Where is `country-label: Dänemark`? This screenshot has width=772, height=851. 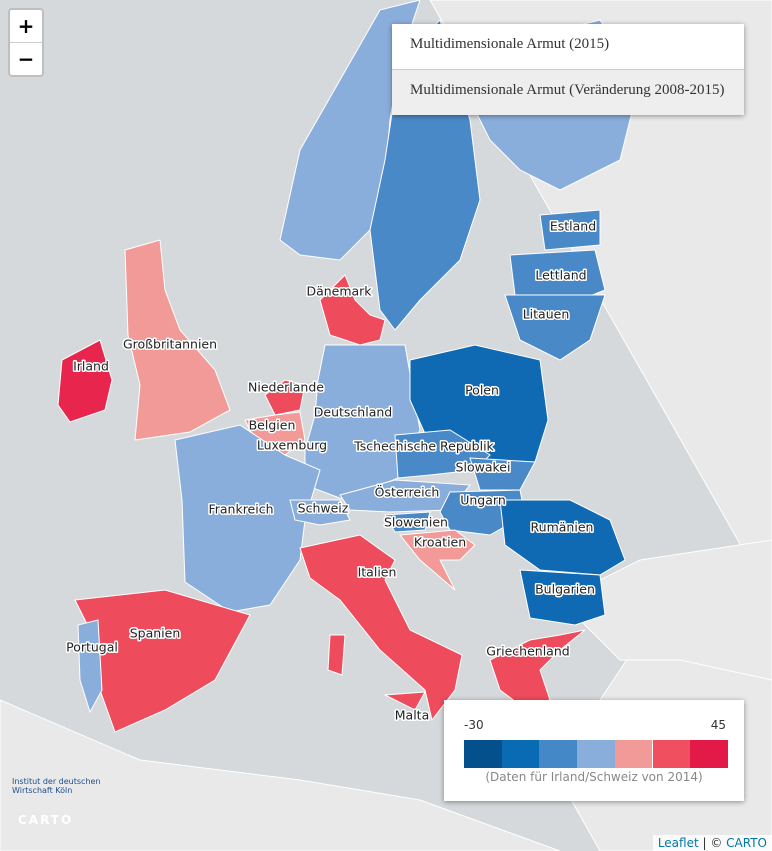 country-label: Dänemark is located at coordinates (339, 291).